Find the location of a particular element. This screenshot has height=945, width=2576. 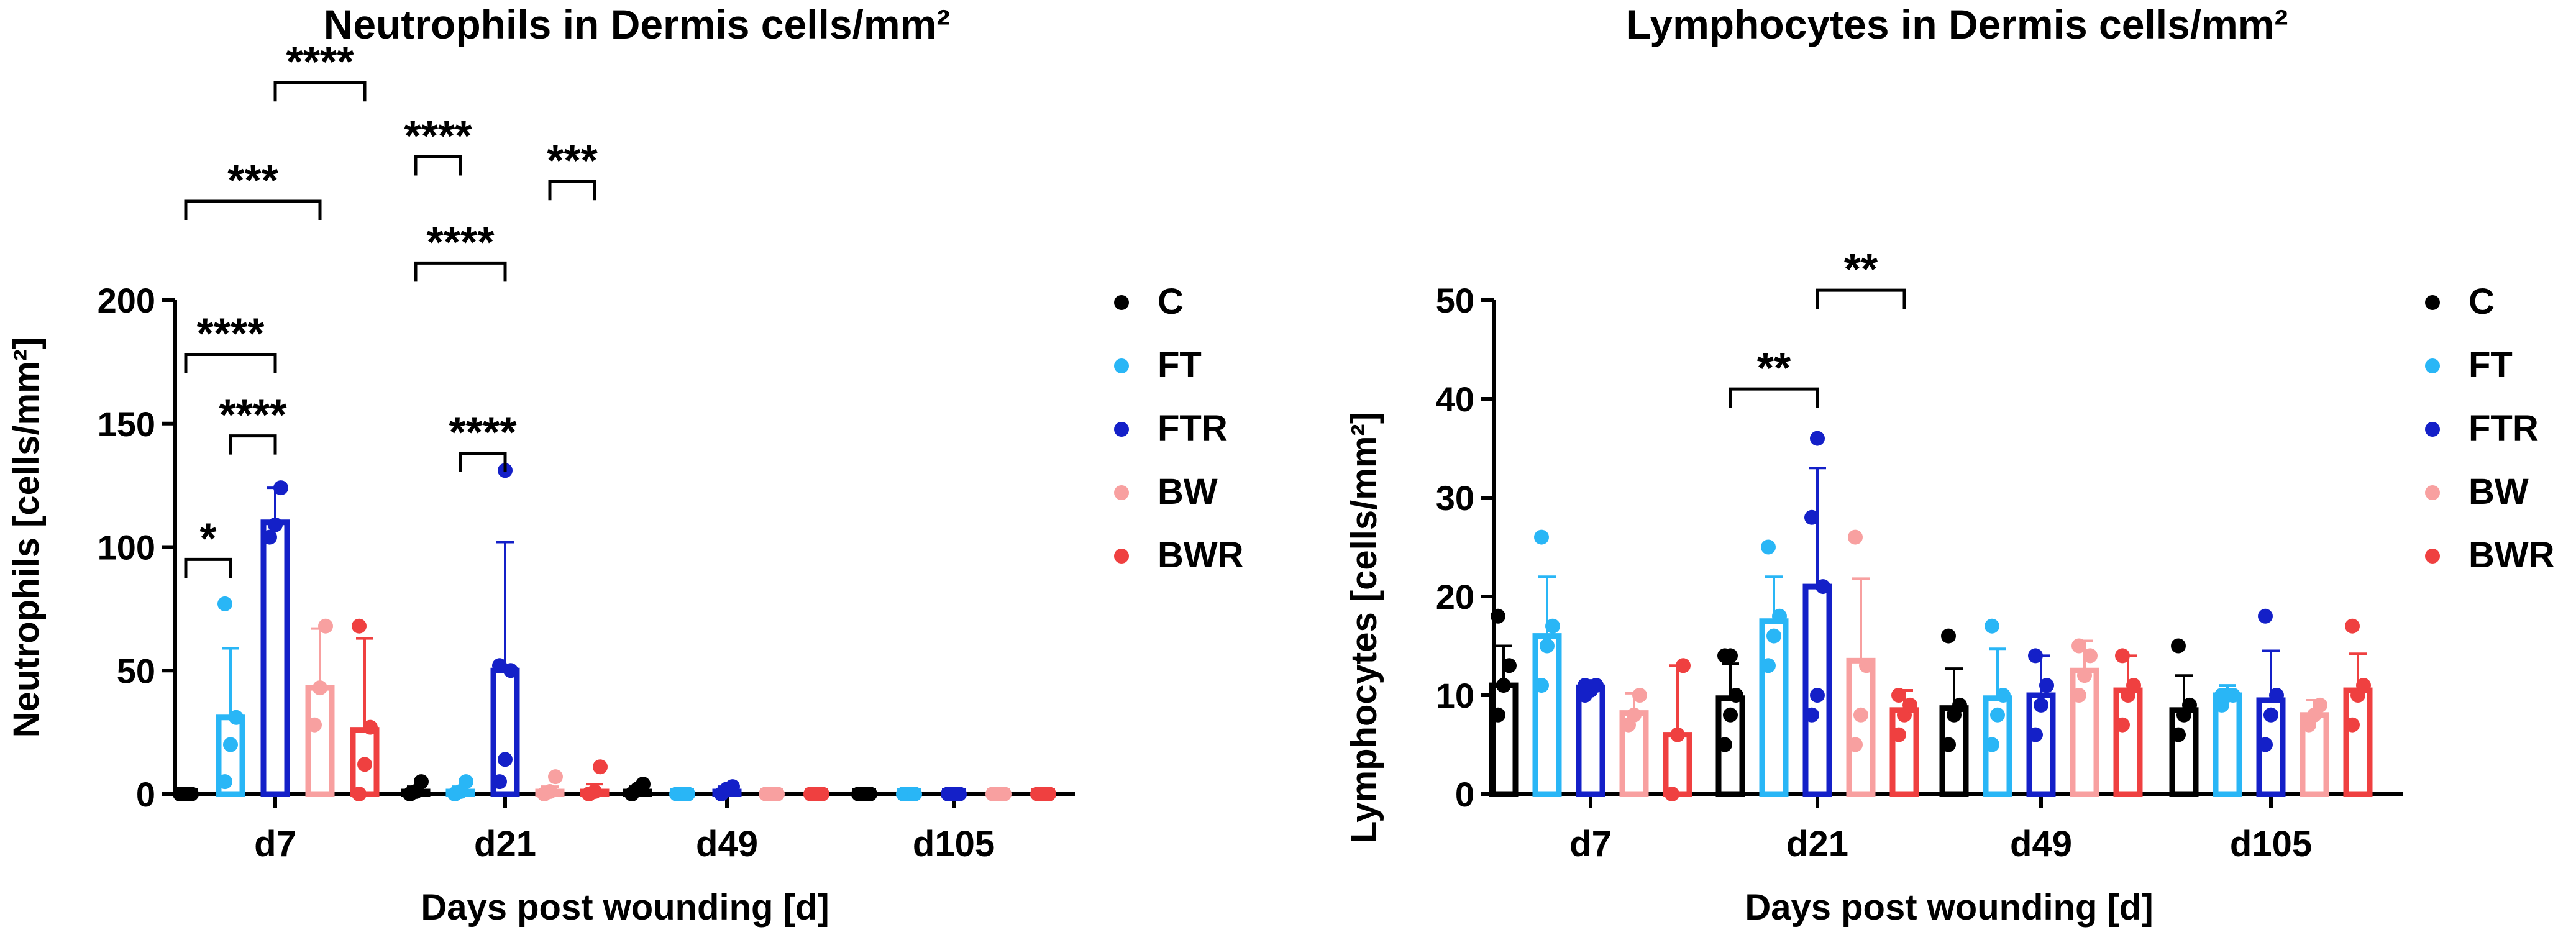

neutrophils-legend-label-bwr: BWR is located at coordinates (1201, 555).